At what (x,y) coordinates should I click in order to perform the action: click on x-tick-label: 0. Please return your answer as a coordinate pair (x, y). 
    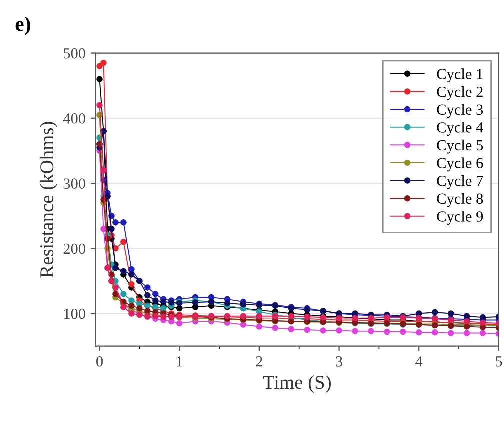
    Looking at the image, I should click on (99, 361).